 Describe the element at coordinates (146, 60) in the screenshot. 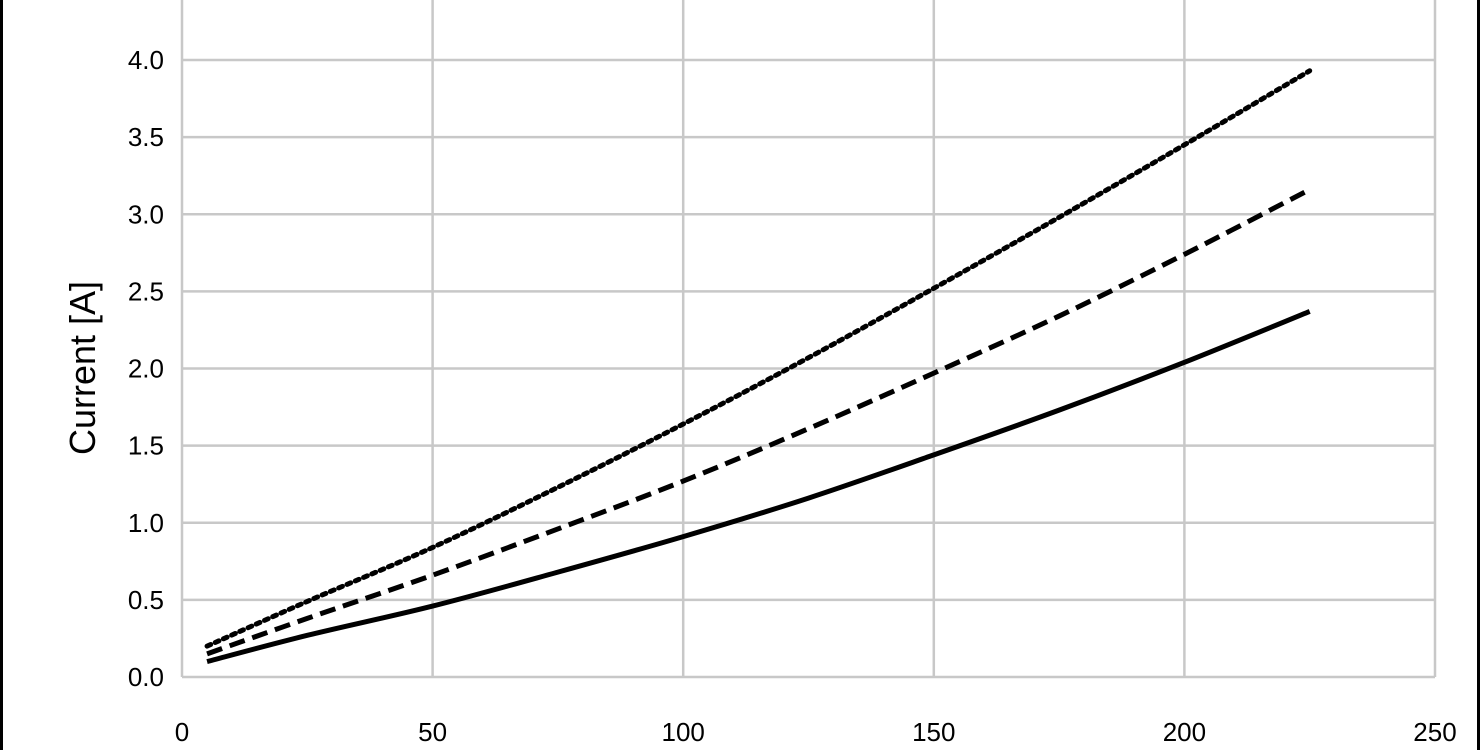

I see `y-tick-label: 4.0` at that location.